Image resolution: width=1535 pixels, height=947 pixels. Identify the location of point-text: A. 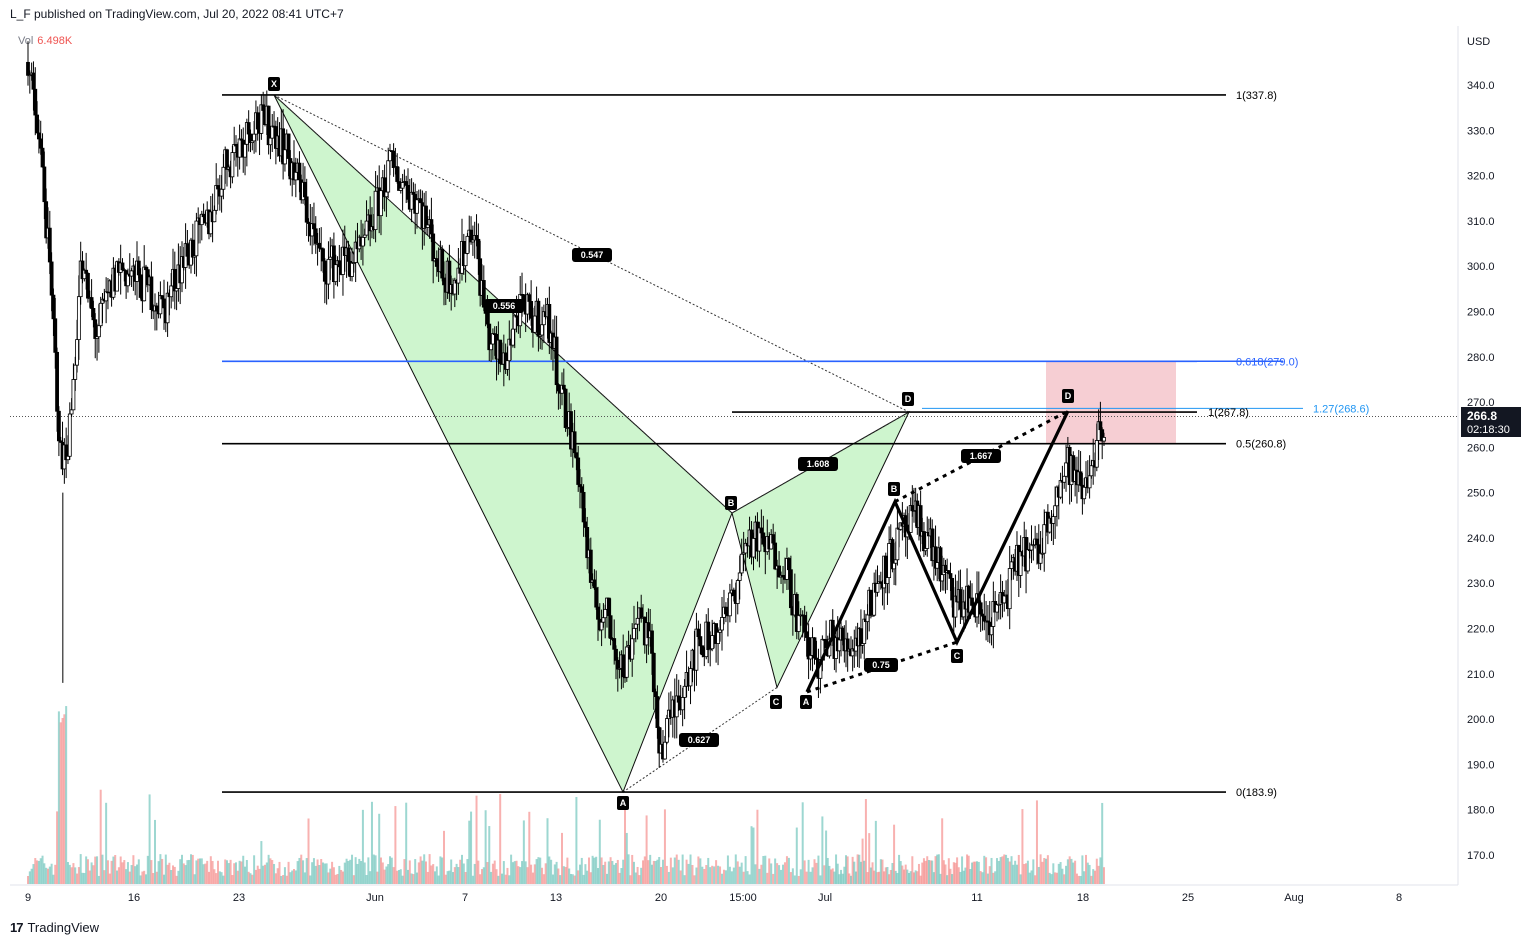
(623, 803).